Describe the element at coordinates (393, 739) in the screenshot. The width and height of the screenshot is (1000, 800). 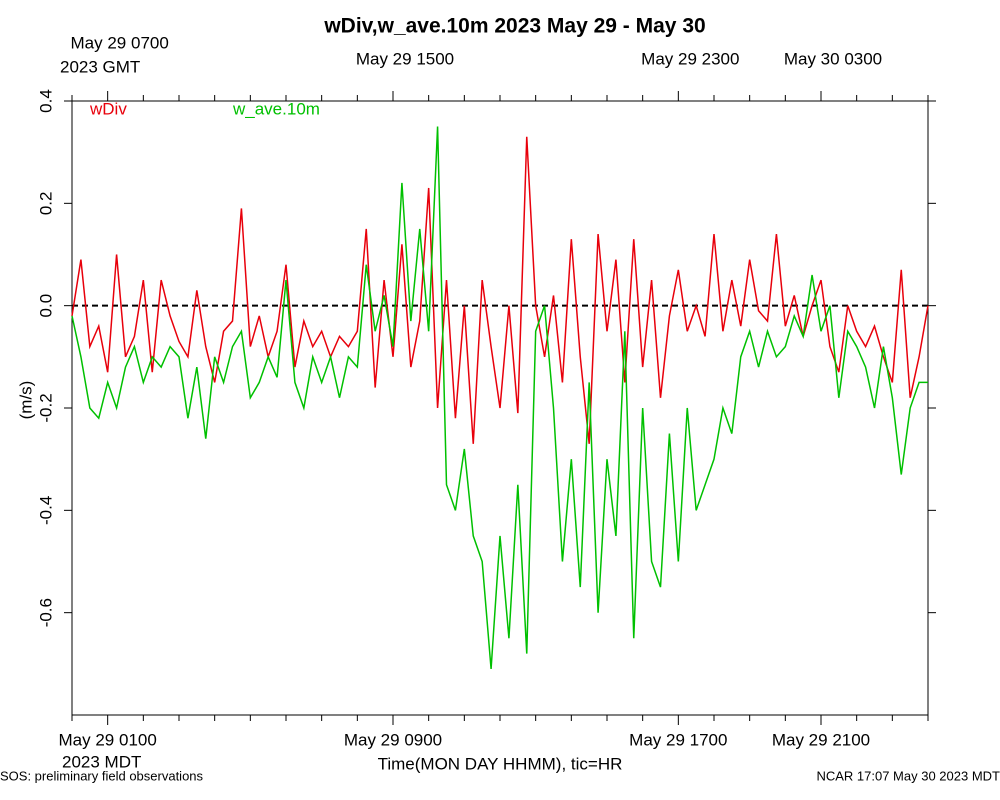
I see `x-tick-label: May 29 0900` at that location.